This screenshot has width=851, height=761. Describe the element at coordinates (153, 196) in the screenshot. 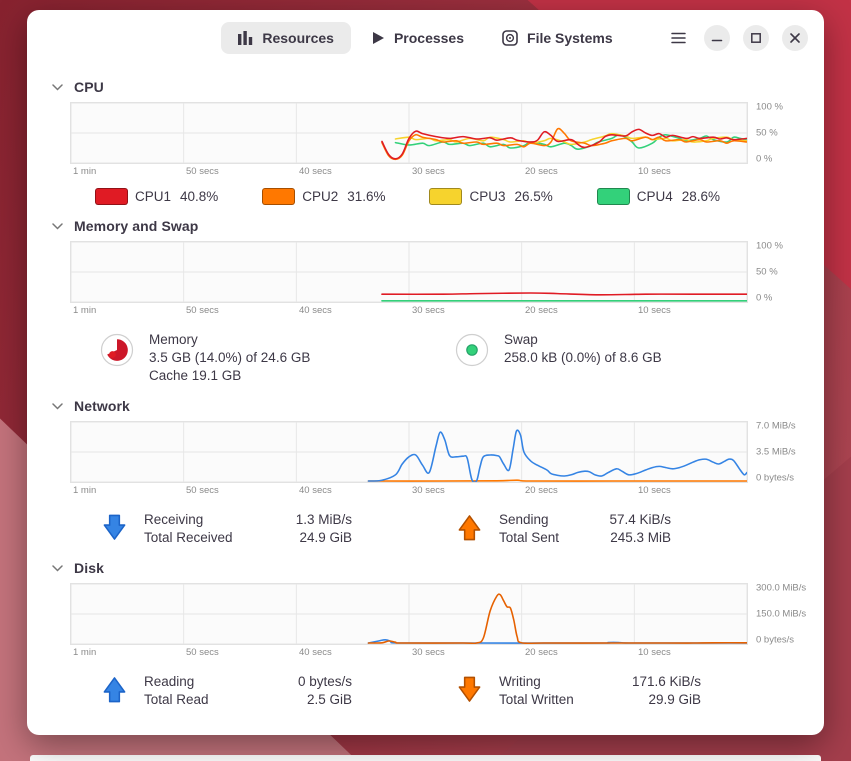

I see `cpu-name: CPU1` at that location.